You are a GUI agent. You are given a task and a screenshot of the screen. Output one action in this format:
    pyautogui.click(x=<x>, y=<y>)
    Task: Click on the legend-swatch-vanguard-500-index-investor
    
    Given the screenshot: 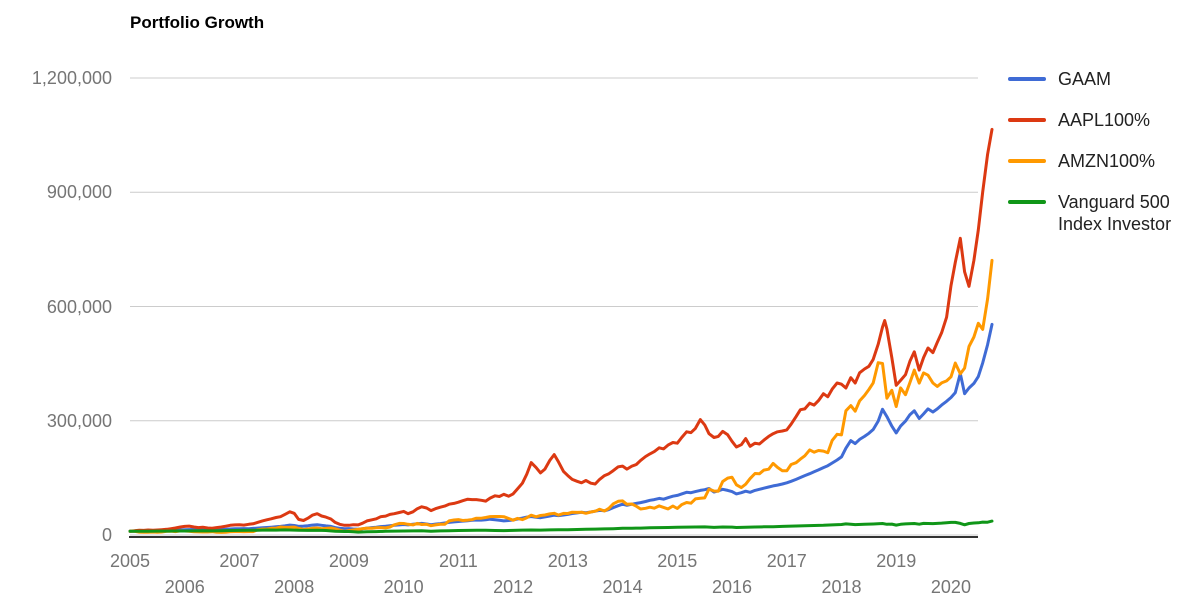 What is the action you would take?
    pyautogui.click(x=1027, y=202)
    